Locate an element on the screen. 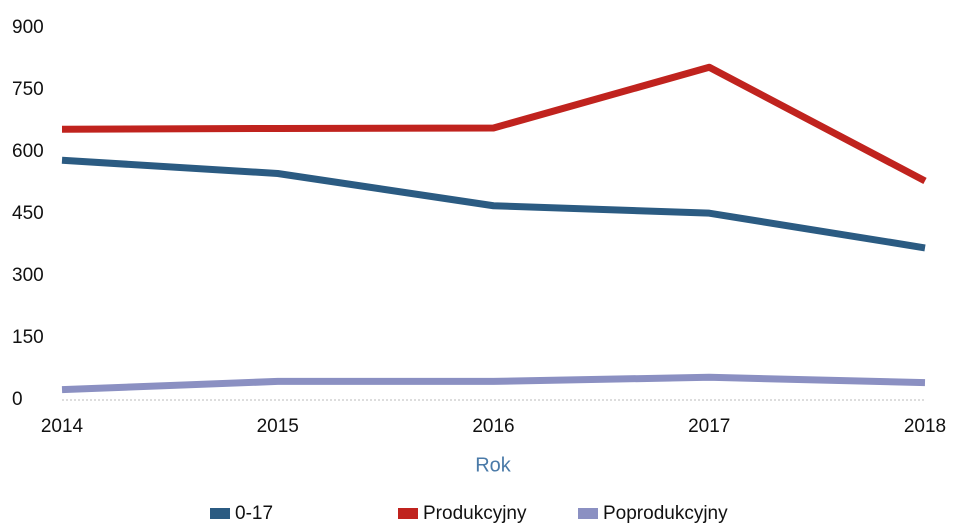 This screenshot has width=953, height=526. y-tick-label: 0 is located at coordinates (17, 399).